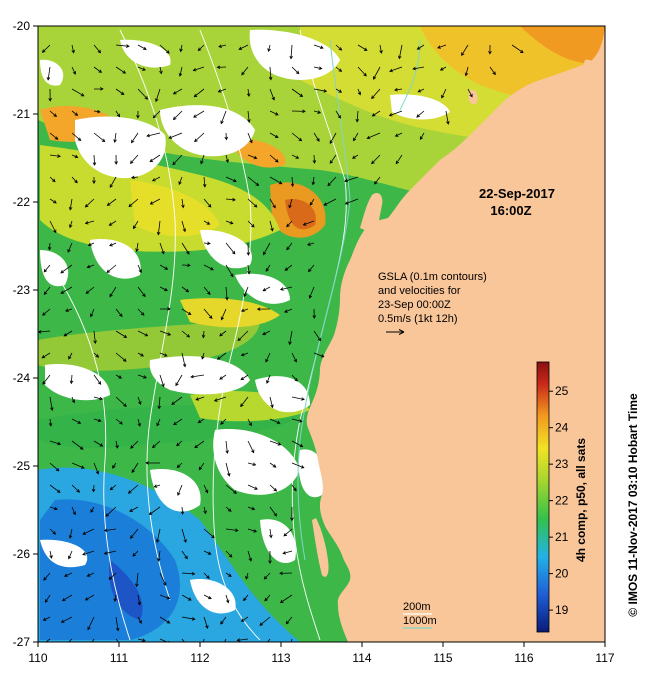 Image resolution: width=647 pixels, height=684 pixels. Describe the element at coordinates (22, 202) in the screenshot. I see `y-tick-label: -22` at that location.